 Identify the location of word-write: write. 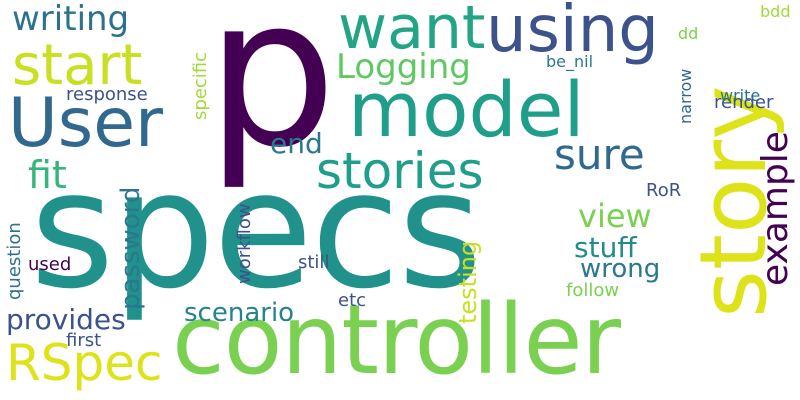
(740, 95).